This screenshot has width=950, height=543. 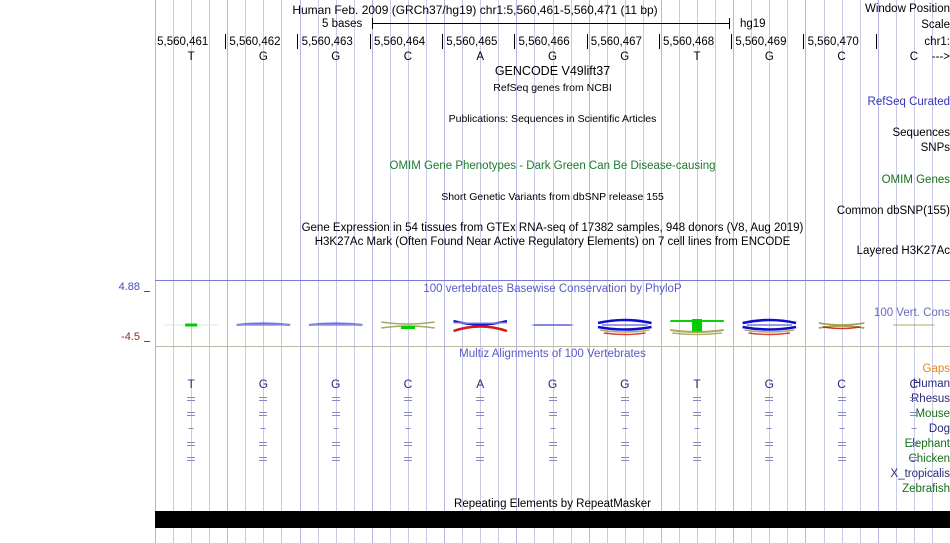 I want to click on track-label-100-vert-cons: 100 Vert. Cons, so click(x=911, y=313).